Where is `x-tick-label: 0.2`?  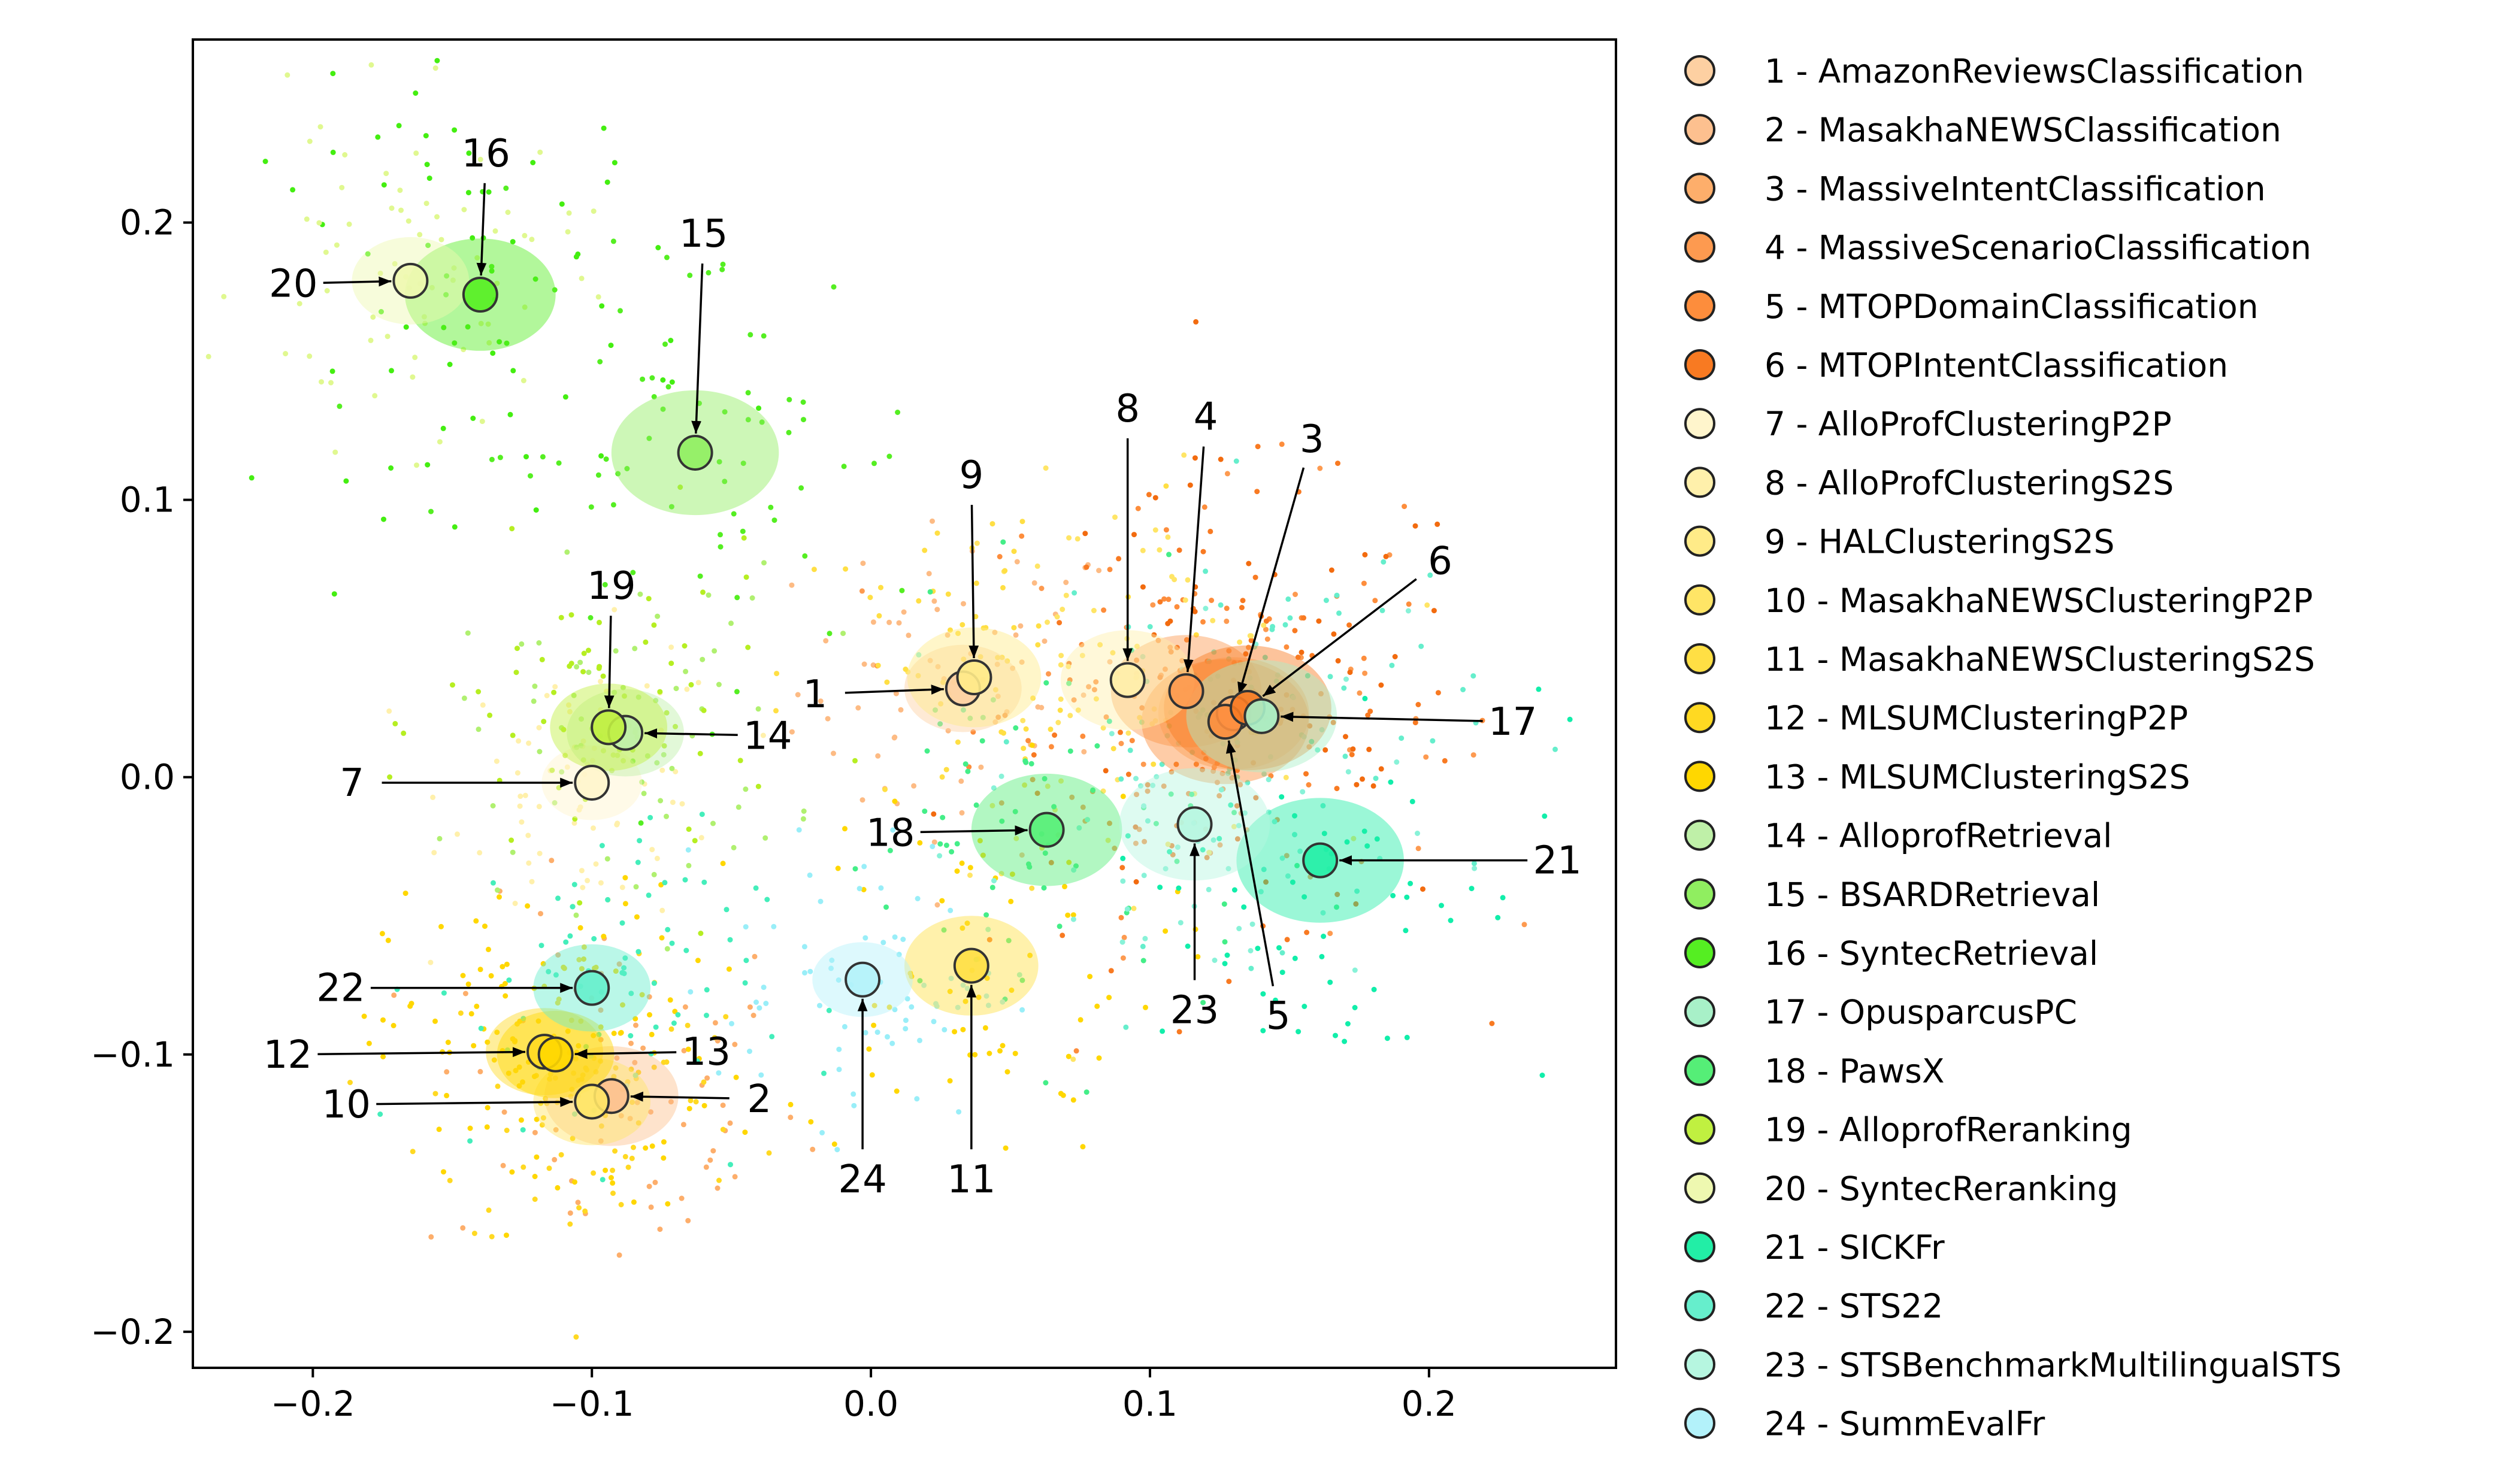
x-tick-label: 0.2 is located at coordinates (1429, 1403).